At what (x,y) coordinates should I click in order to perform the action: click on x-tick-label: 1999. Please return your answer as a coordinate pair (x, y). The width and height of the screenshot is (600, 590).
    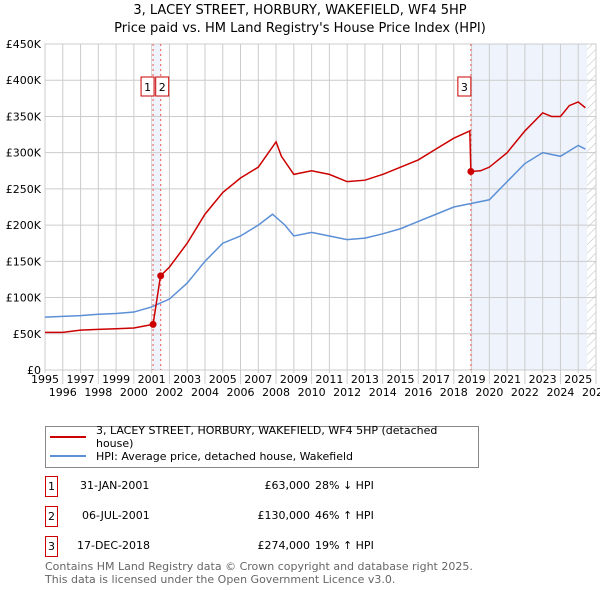
    Looking at the image, I should click on (116, 379).